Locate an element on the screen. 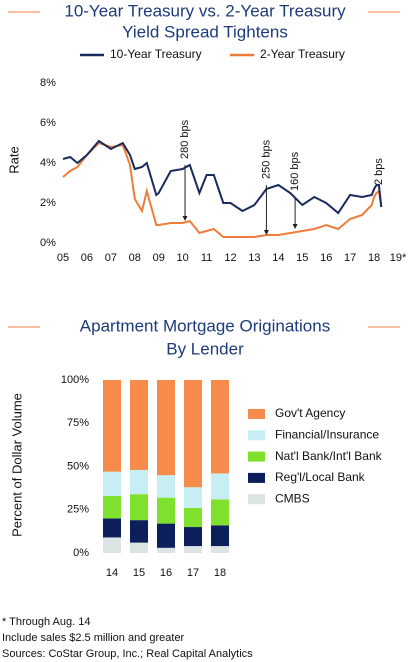 This screenshot has height=662, width=409. footnote: * Through Aug. 14 is located at coordinates (46, 622).